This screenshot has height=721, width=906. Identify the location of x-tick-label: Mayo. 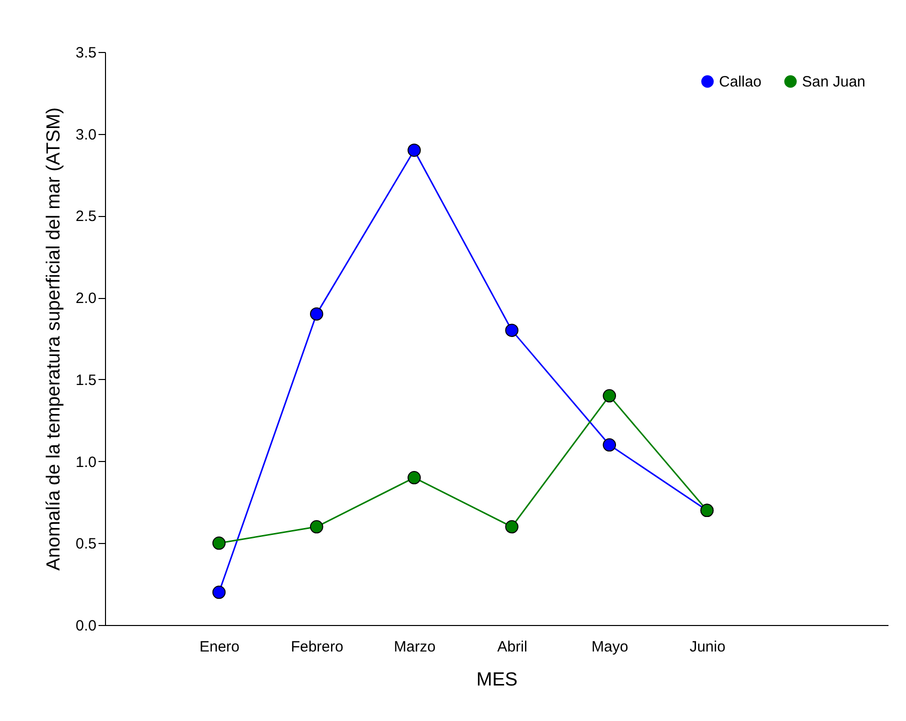
(610, 647).